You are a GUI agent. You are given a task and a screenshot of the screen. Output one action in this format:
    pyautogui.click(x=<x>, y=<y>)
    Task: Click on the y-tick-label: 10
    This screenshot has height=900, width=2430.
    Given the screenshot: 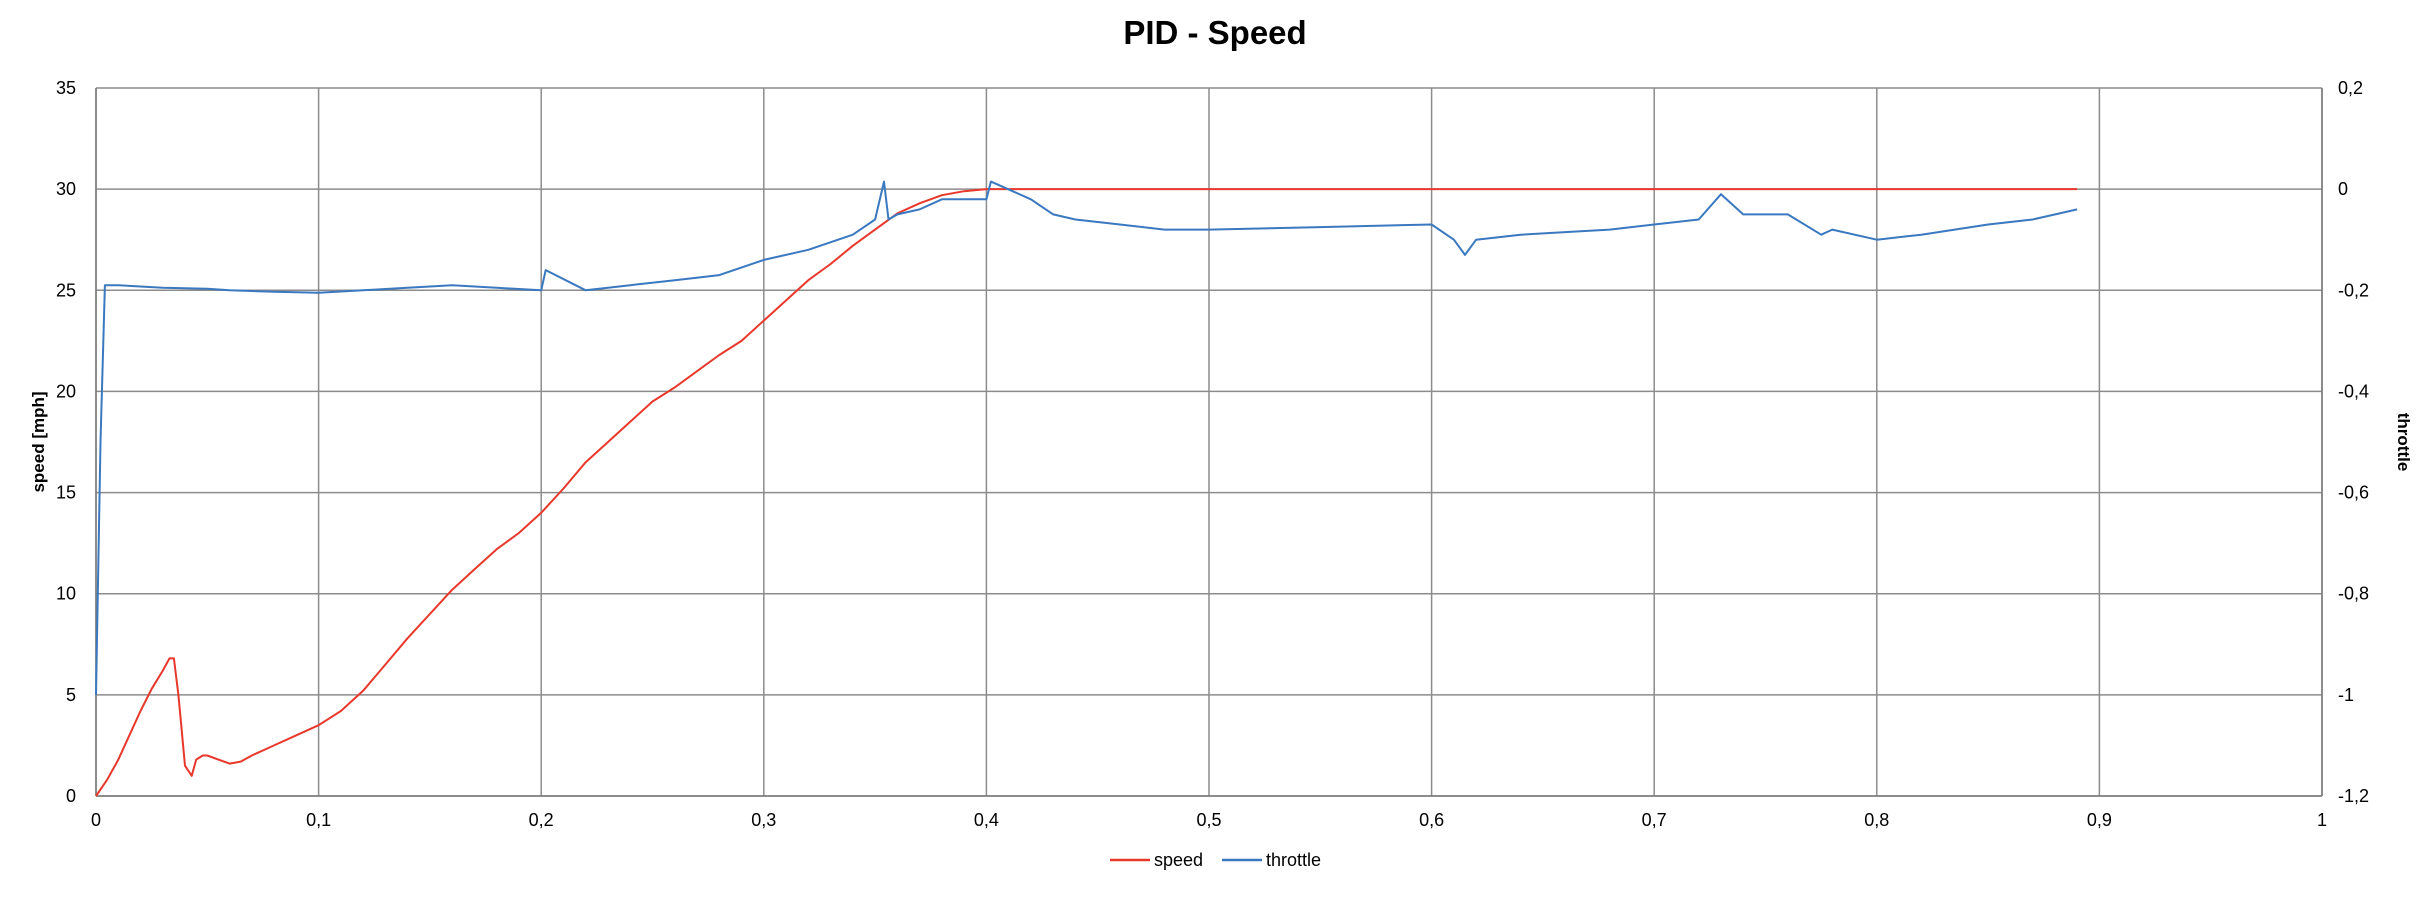 What is the action you would take?
    pyautogui.click(x=66, y=594)
    